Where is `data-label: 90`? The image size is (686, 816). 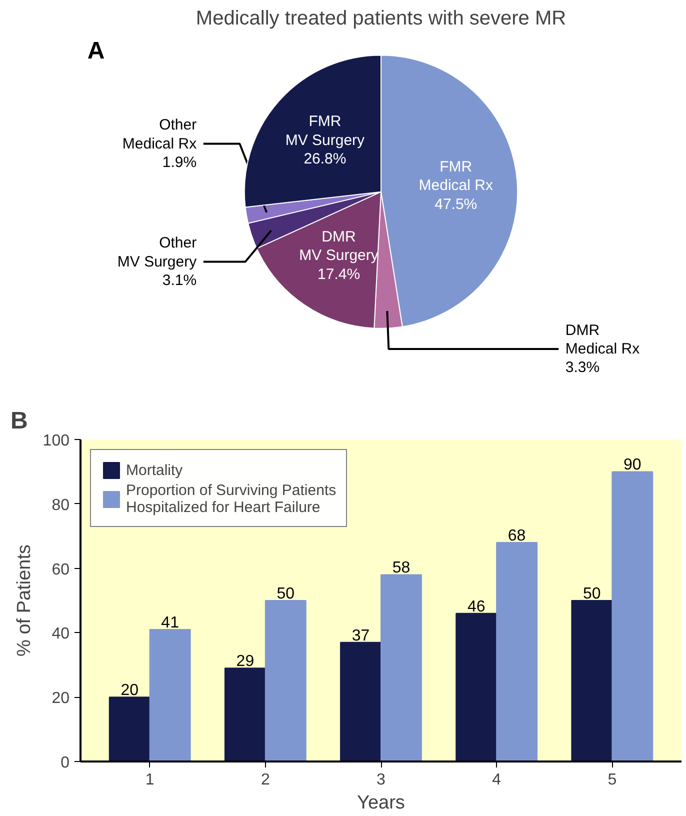
data-label: 90 is located at coordinates (632, 465).